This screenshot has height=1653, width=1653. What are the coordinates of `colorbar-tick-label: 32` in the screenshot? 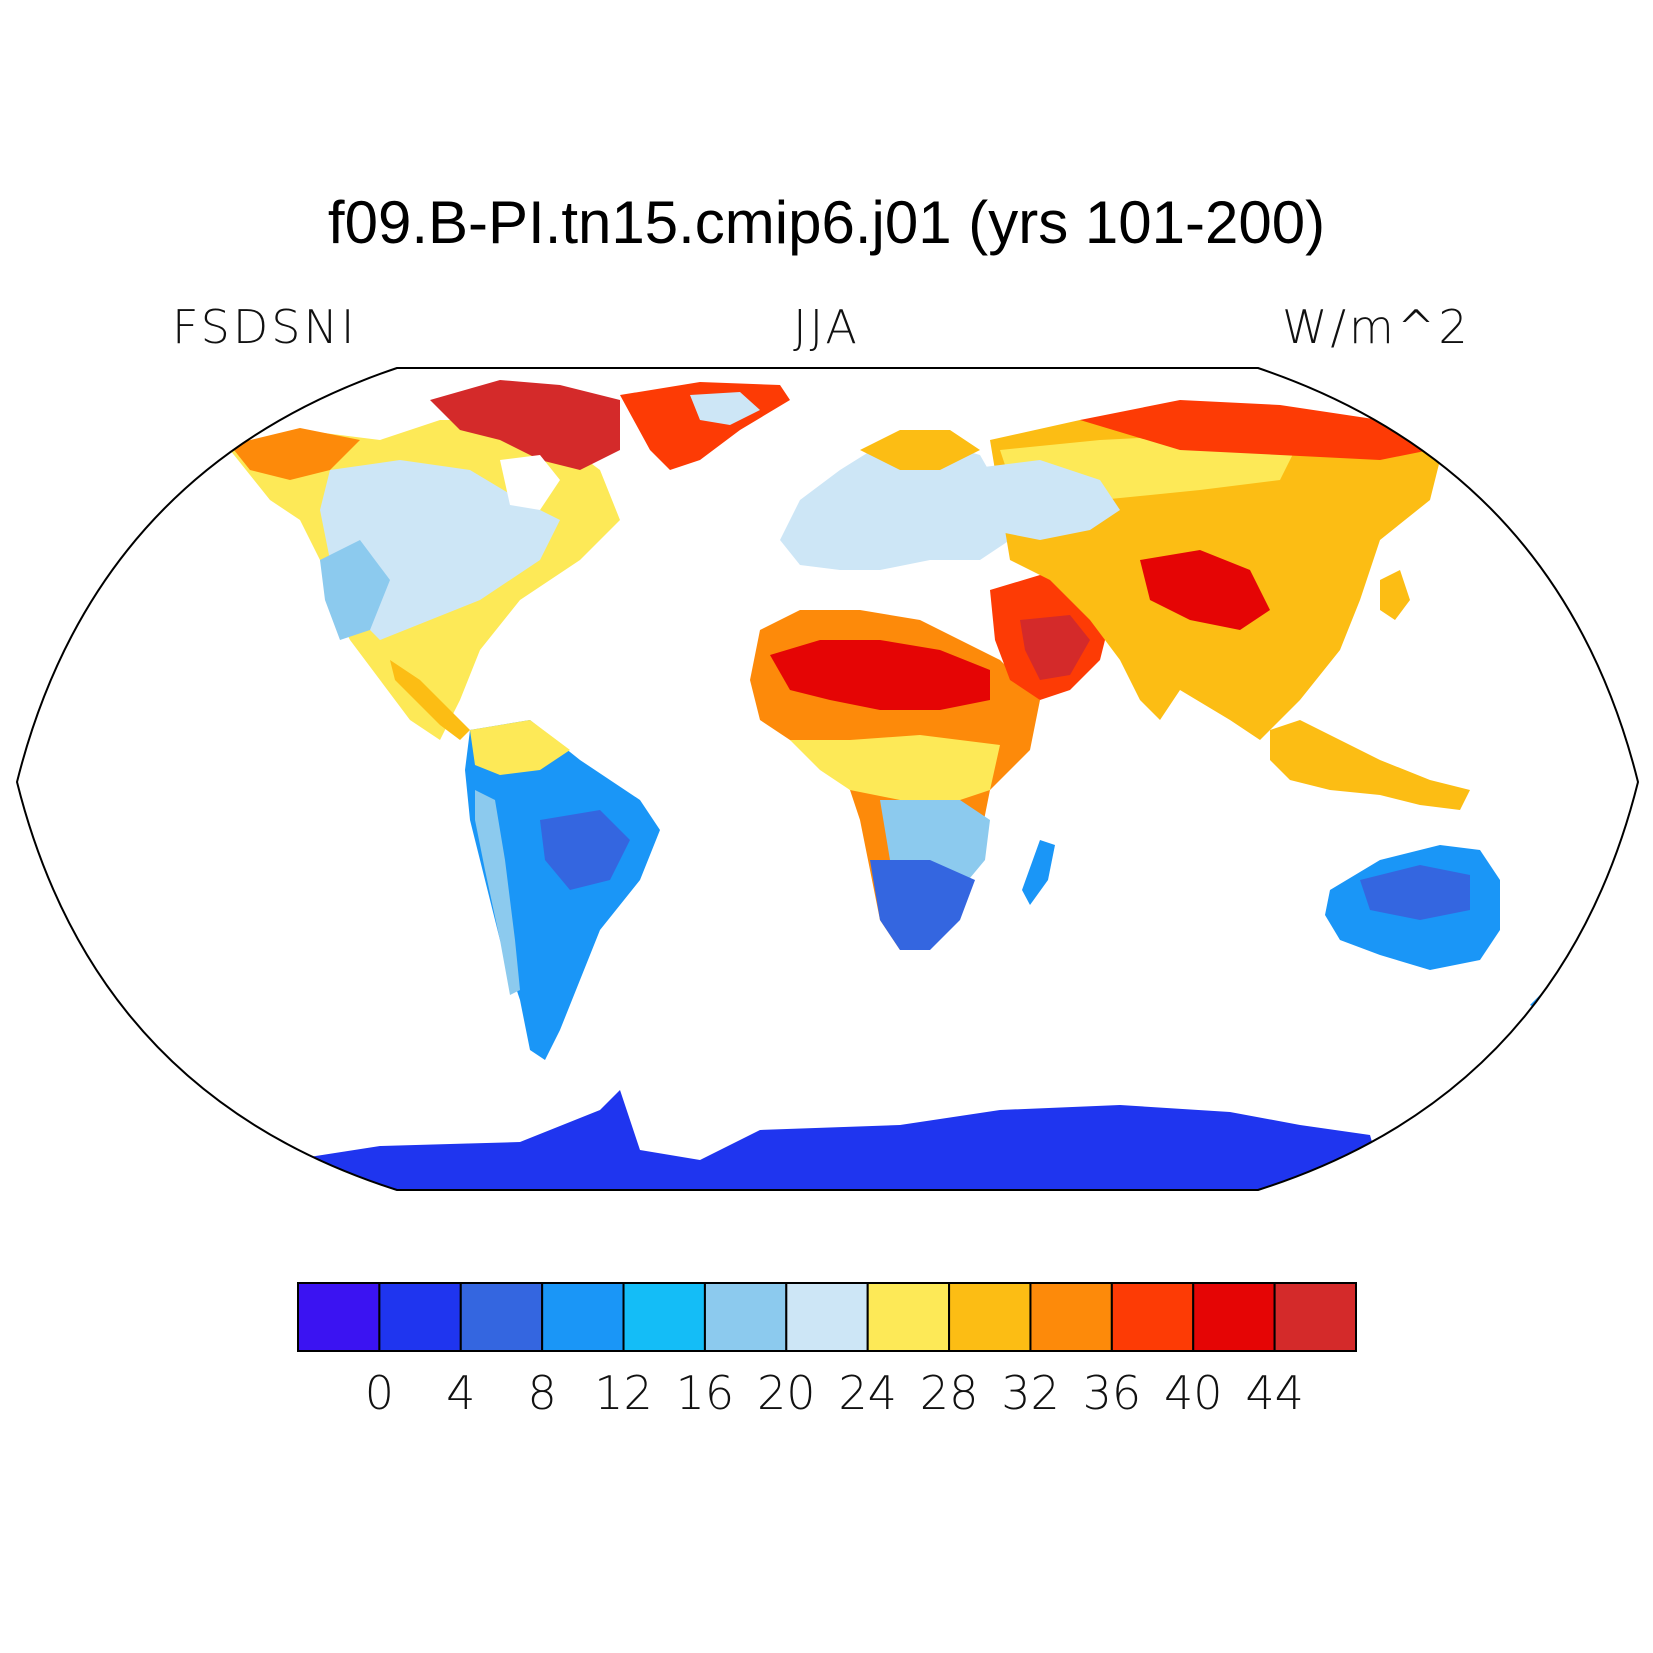 It's located at (1030, 1393).